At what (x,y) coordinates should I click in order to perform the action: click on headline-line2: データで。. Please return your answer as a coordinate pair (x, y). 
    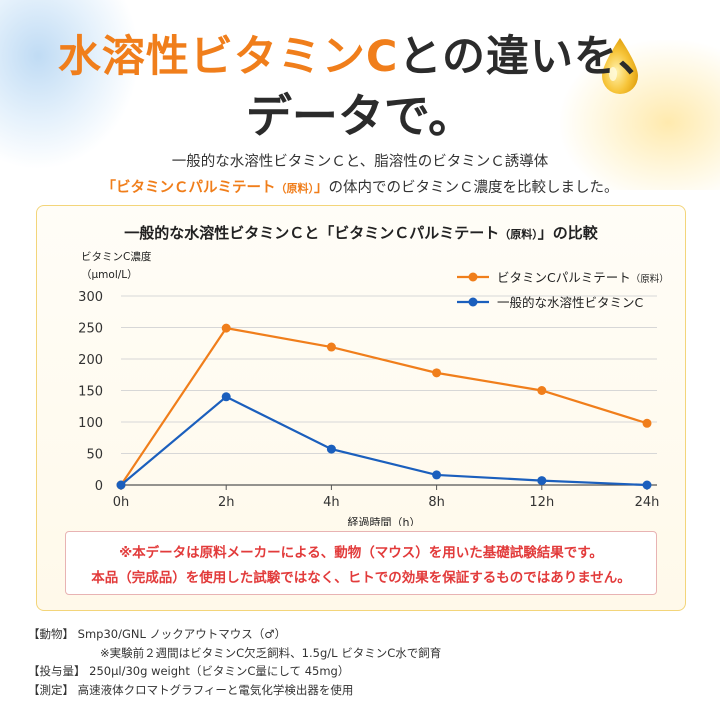
    Looking at the image, I should click on (360, 116).